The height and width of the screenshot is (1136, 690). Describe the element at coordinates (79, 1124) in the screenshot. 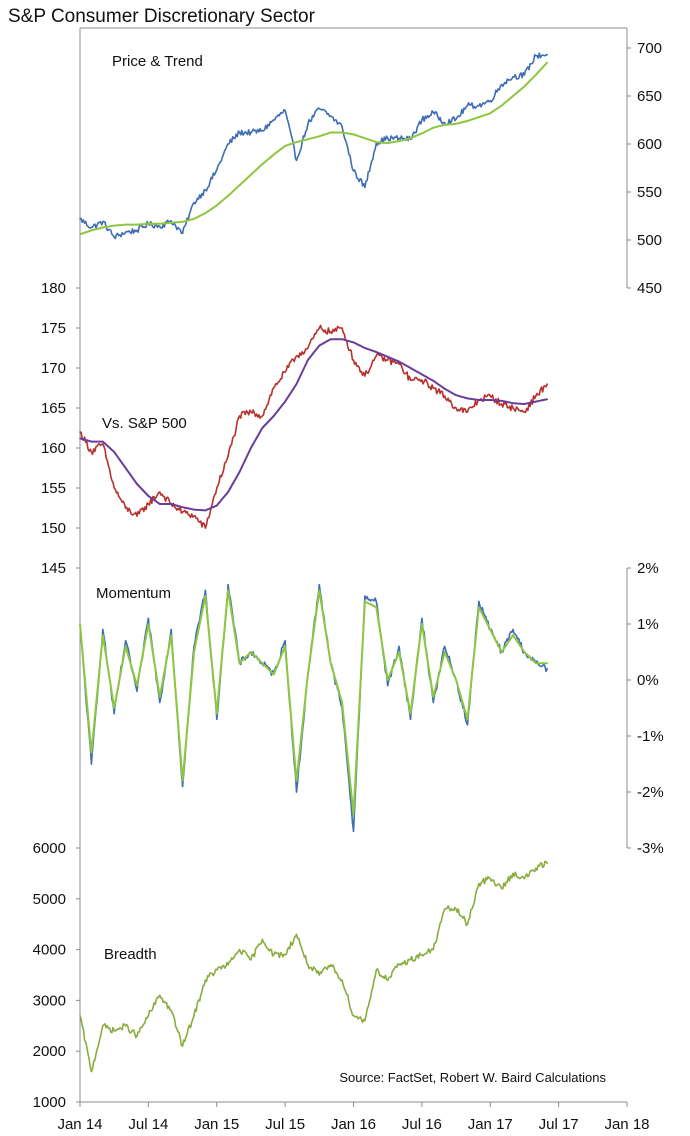

I see `xtick-label: Jan 14` at that location.